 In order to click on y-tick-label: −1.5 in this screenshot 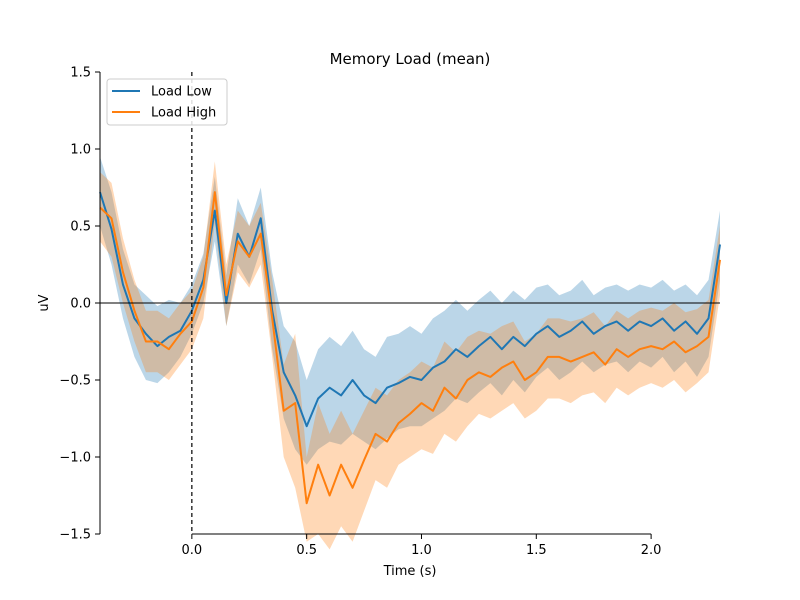, I will do `click(75, 535)`.